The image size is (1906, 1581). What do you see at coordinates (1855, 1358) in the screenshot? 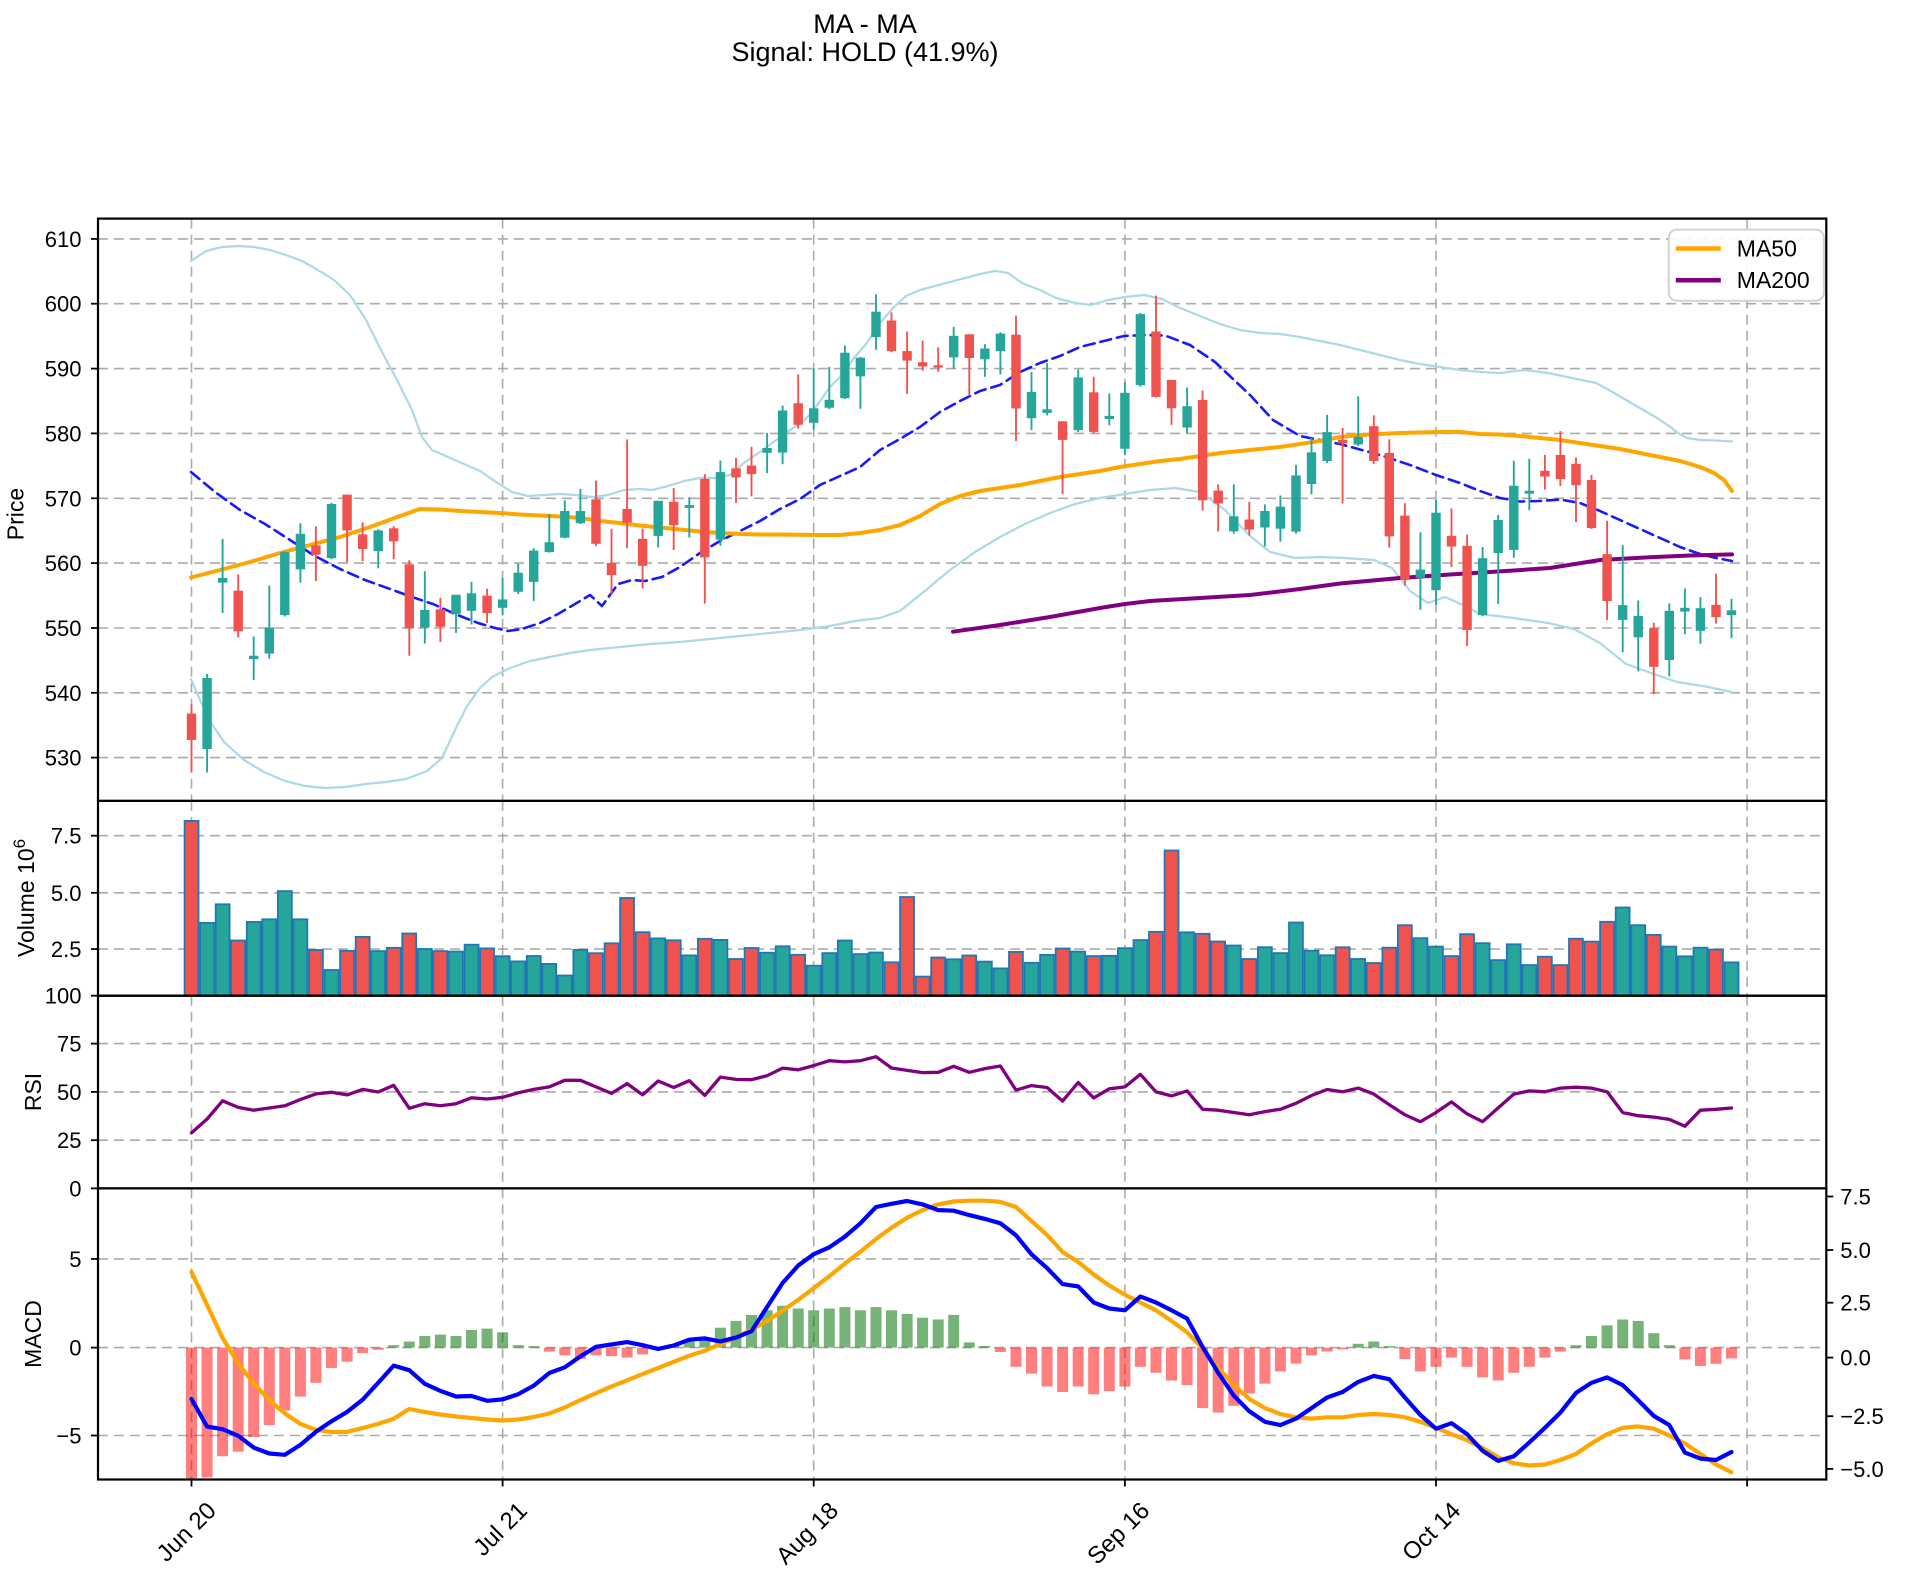
I see `svg-text: 0.0` at bounding box center [1855, 1358].